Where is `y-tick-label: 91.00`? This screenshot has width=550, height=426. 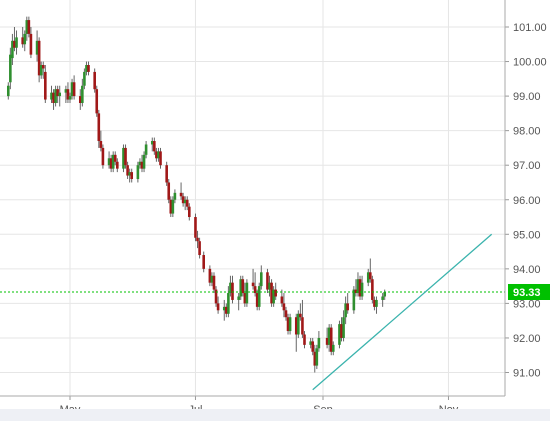 y-tick-label: 91.00 is located at coordinates (527, 374).